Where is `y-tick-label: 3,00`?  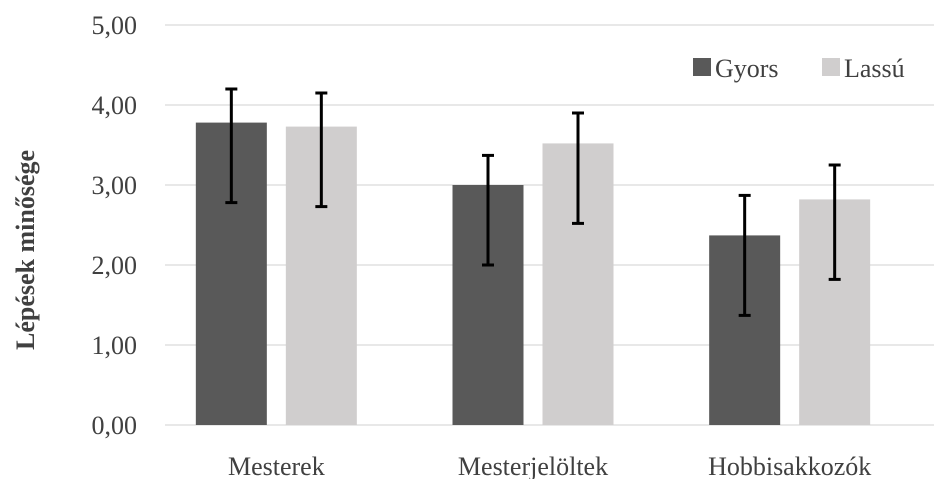 y-tick-label: 3,00 is located at coordinates (115, 185).